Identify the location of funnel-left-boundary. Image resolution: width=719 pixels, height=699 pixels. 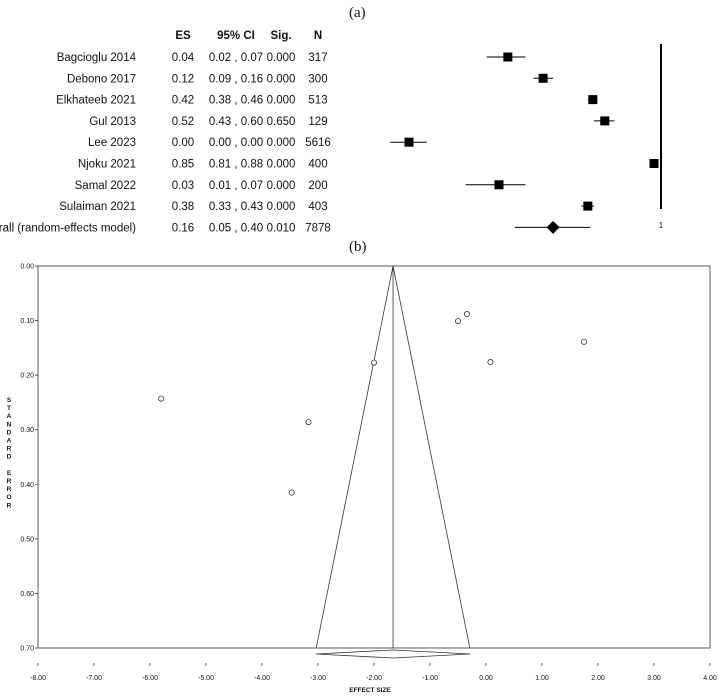
(354, 457).